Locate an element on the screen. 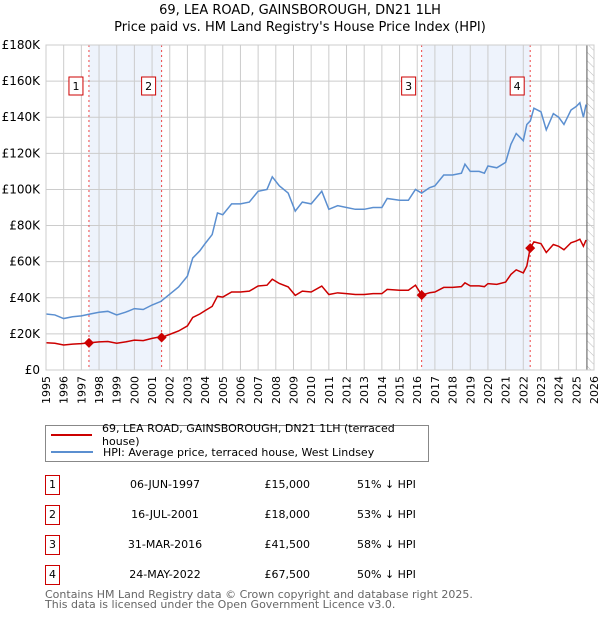 This screenshot has width=600, height=620. sale-hpi-diff: 50% ↓ HPI is located at coordinates (386, 574).